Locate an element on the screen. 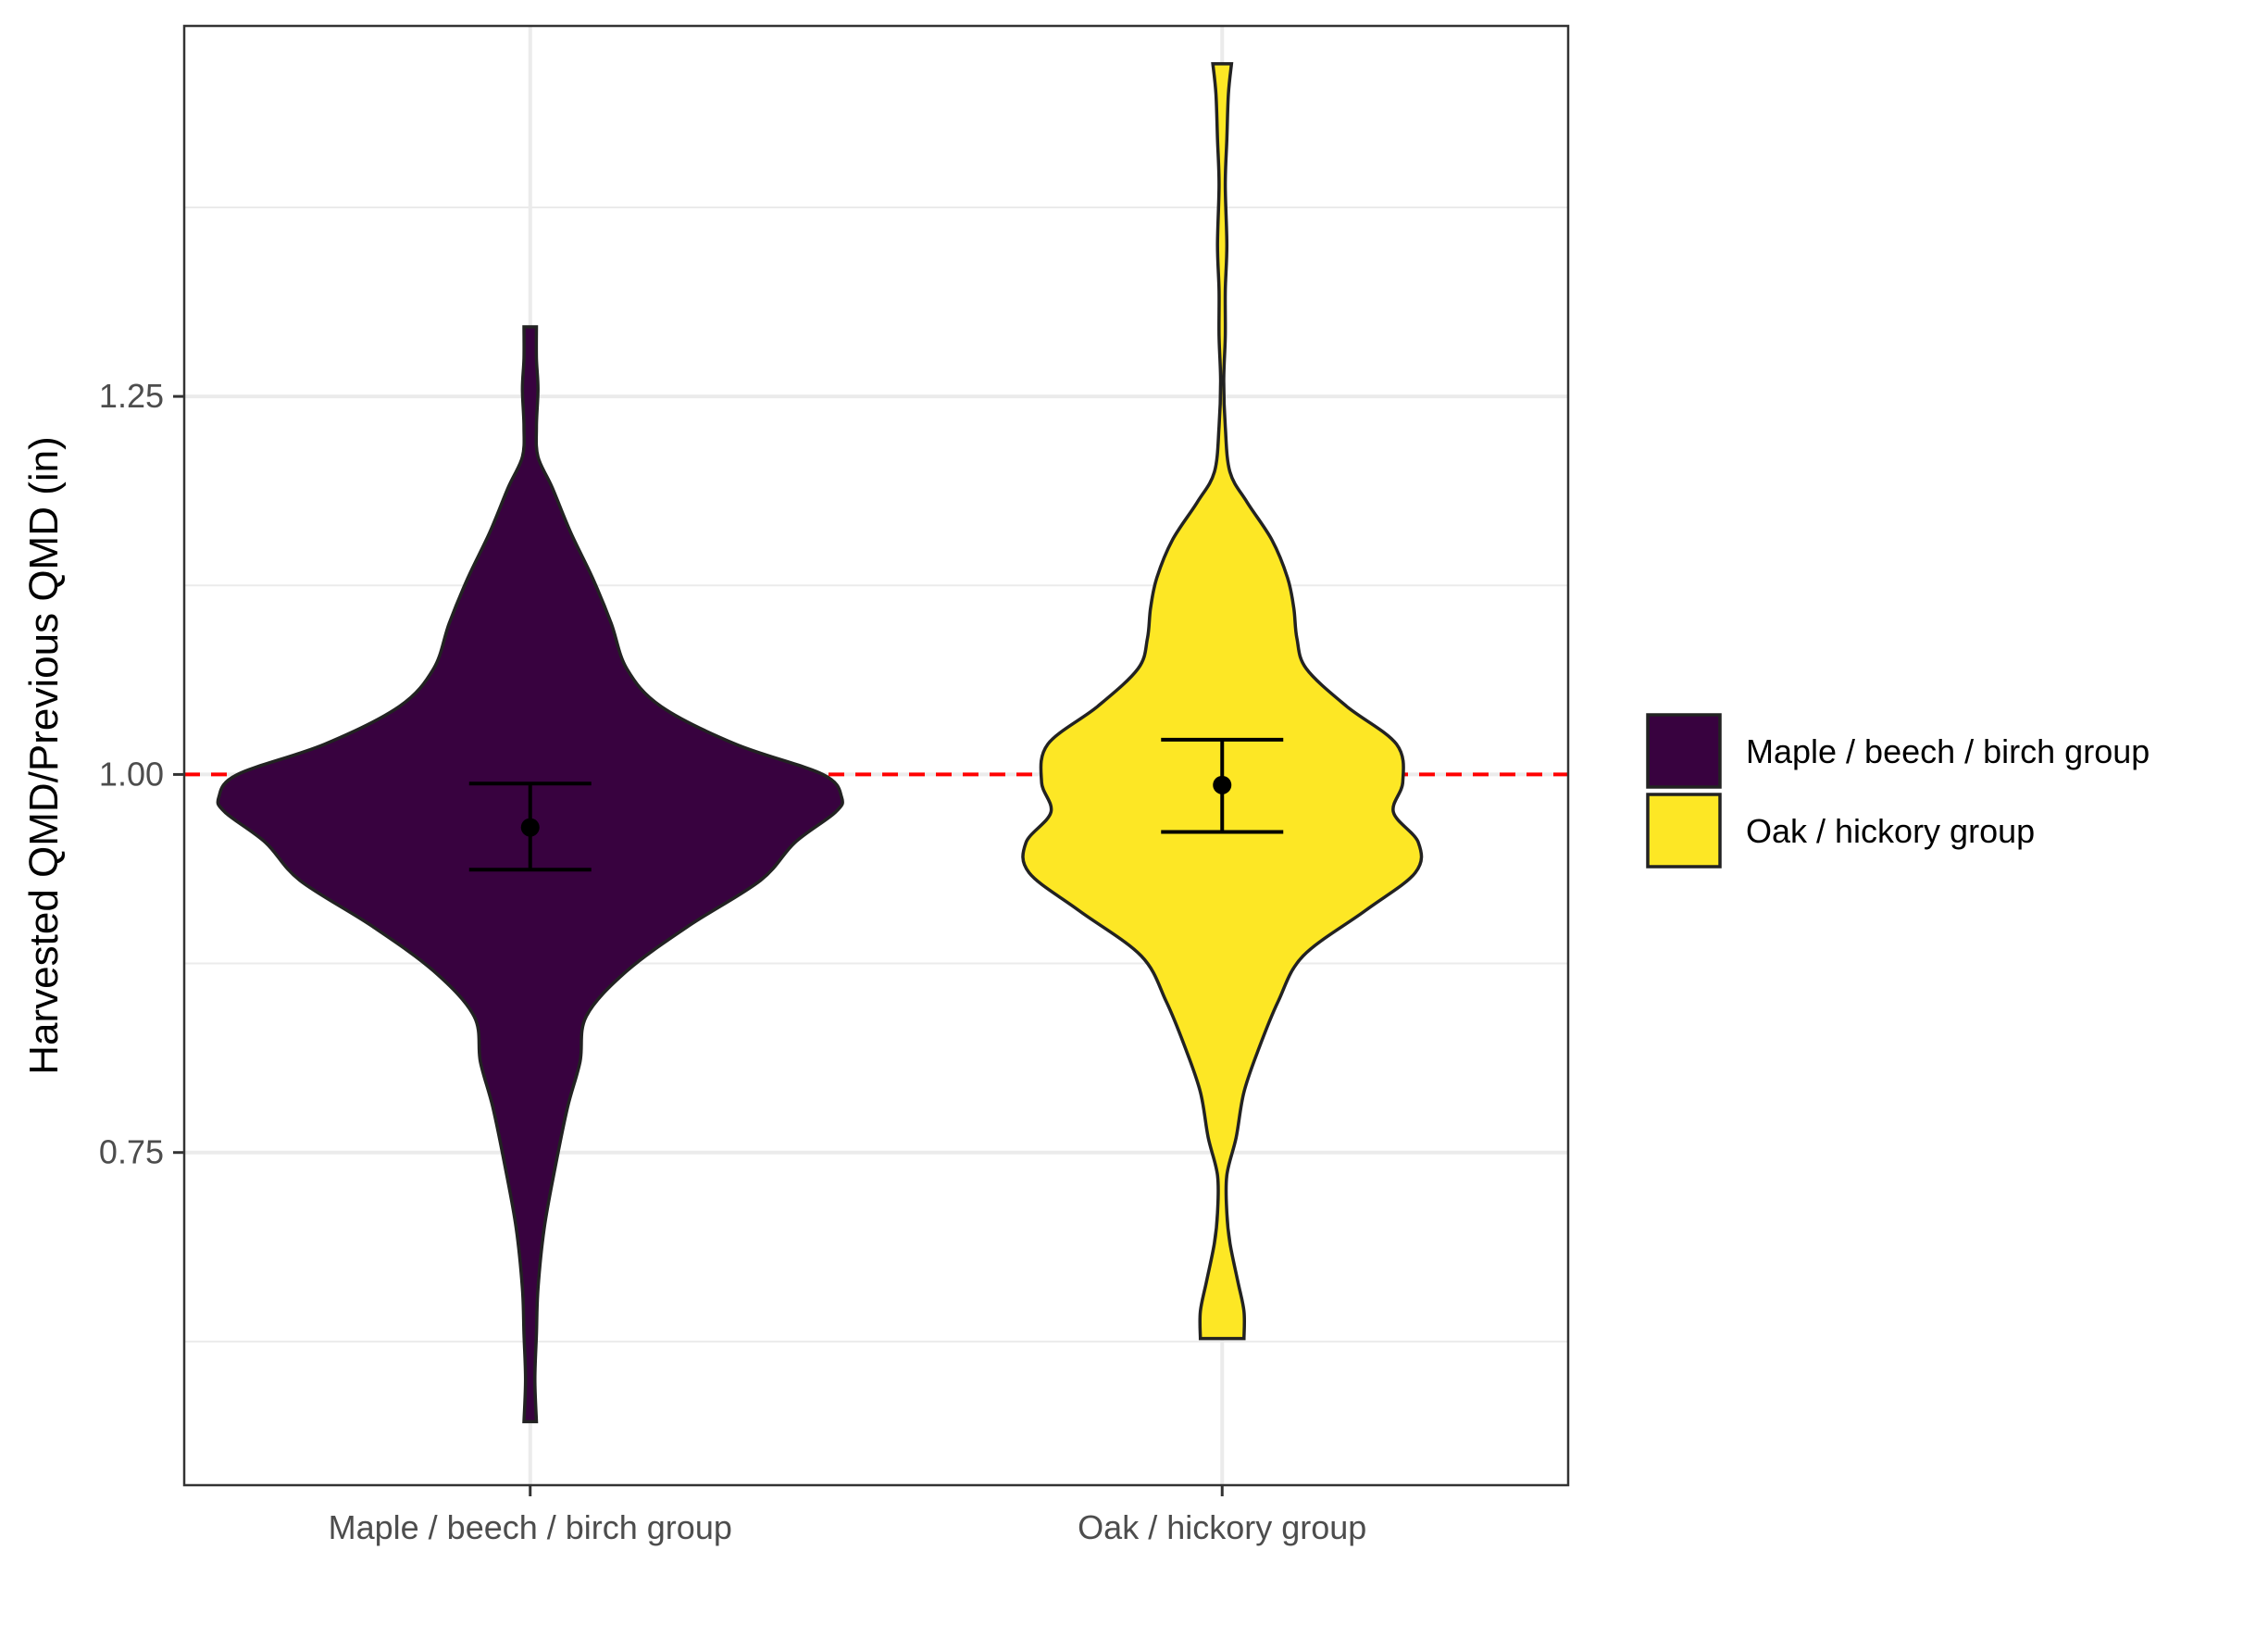 Image resolution: width=2268 pixels, height=1625 pixels. x-tick-label: Oak / hickory group is located at coordinates (1222, 1527).